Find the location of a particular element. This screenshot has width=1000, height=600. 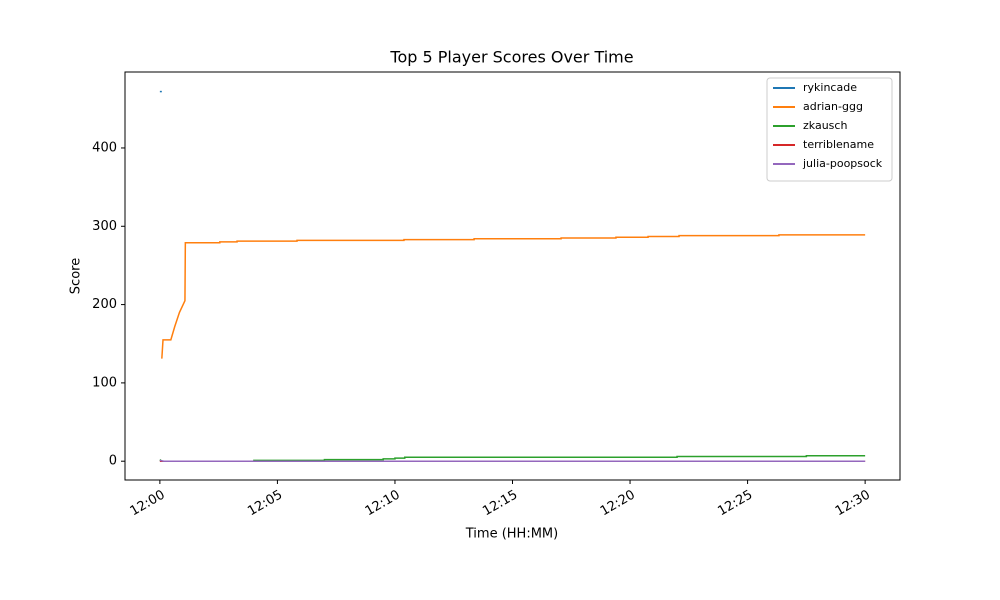

y-tick-label: 100 is located at coordinates (104, 382).